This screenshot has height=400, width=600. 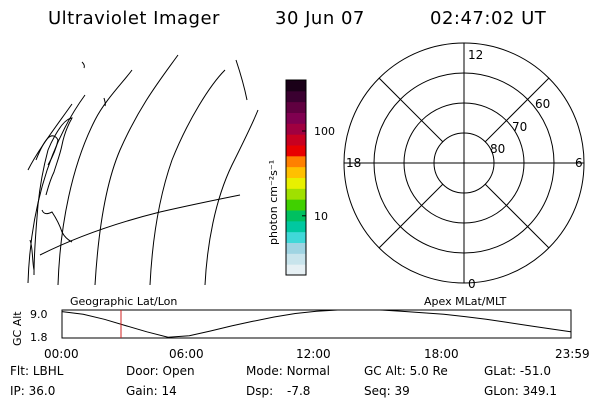 I want to click on title-bar: Ultraviolet Imager 30 Jun 07 02:47:02 UT, so click(x=300, y=20).